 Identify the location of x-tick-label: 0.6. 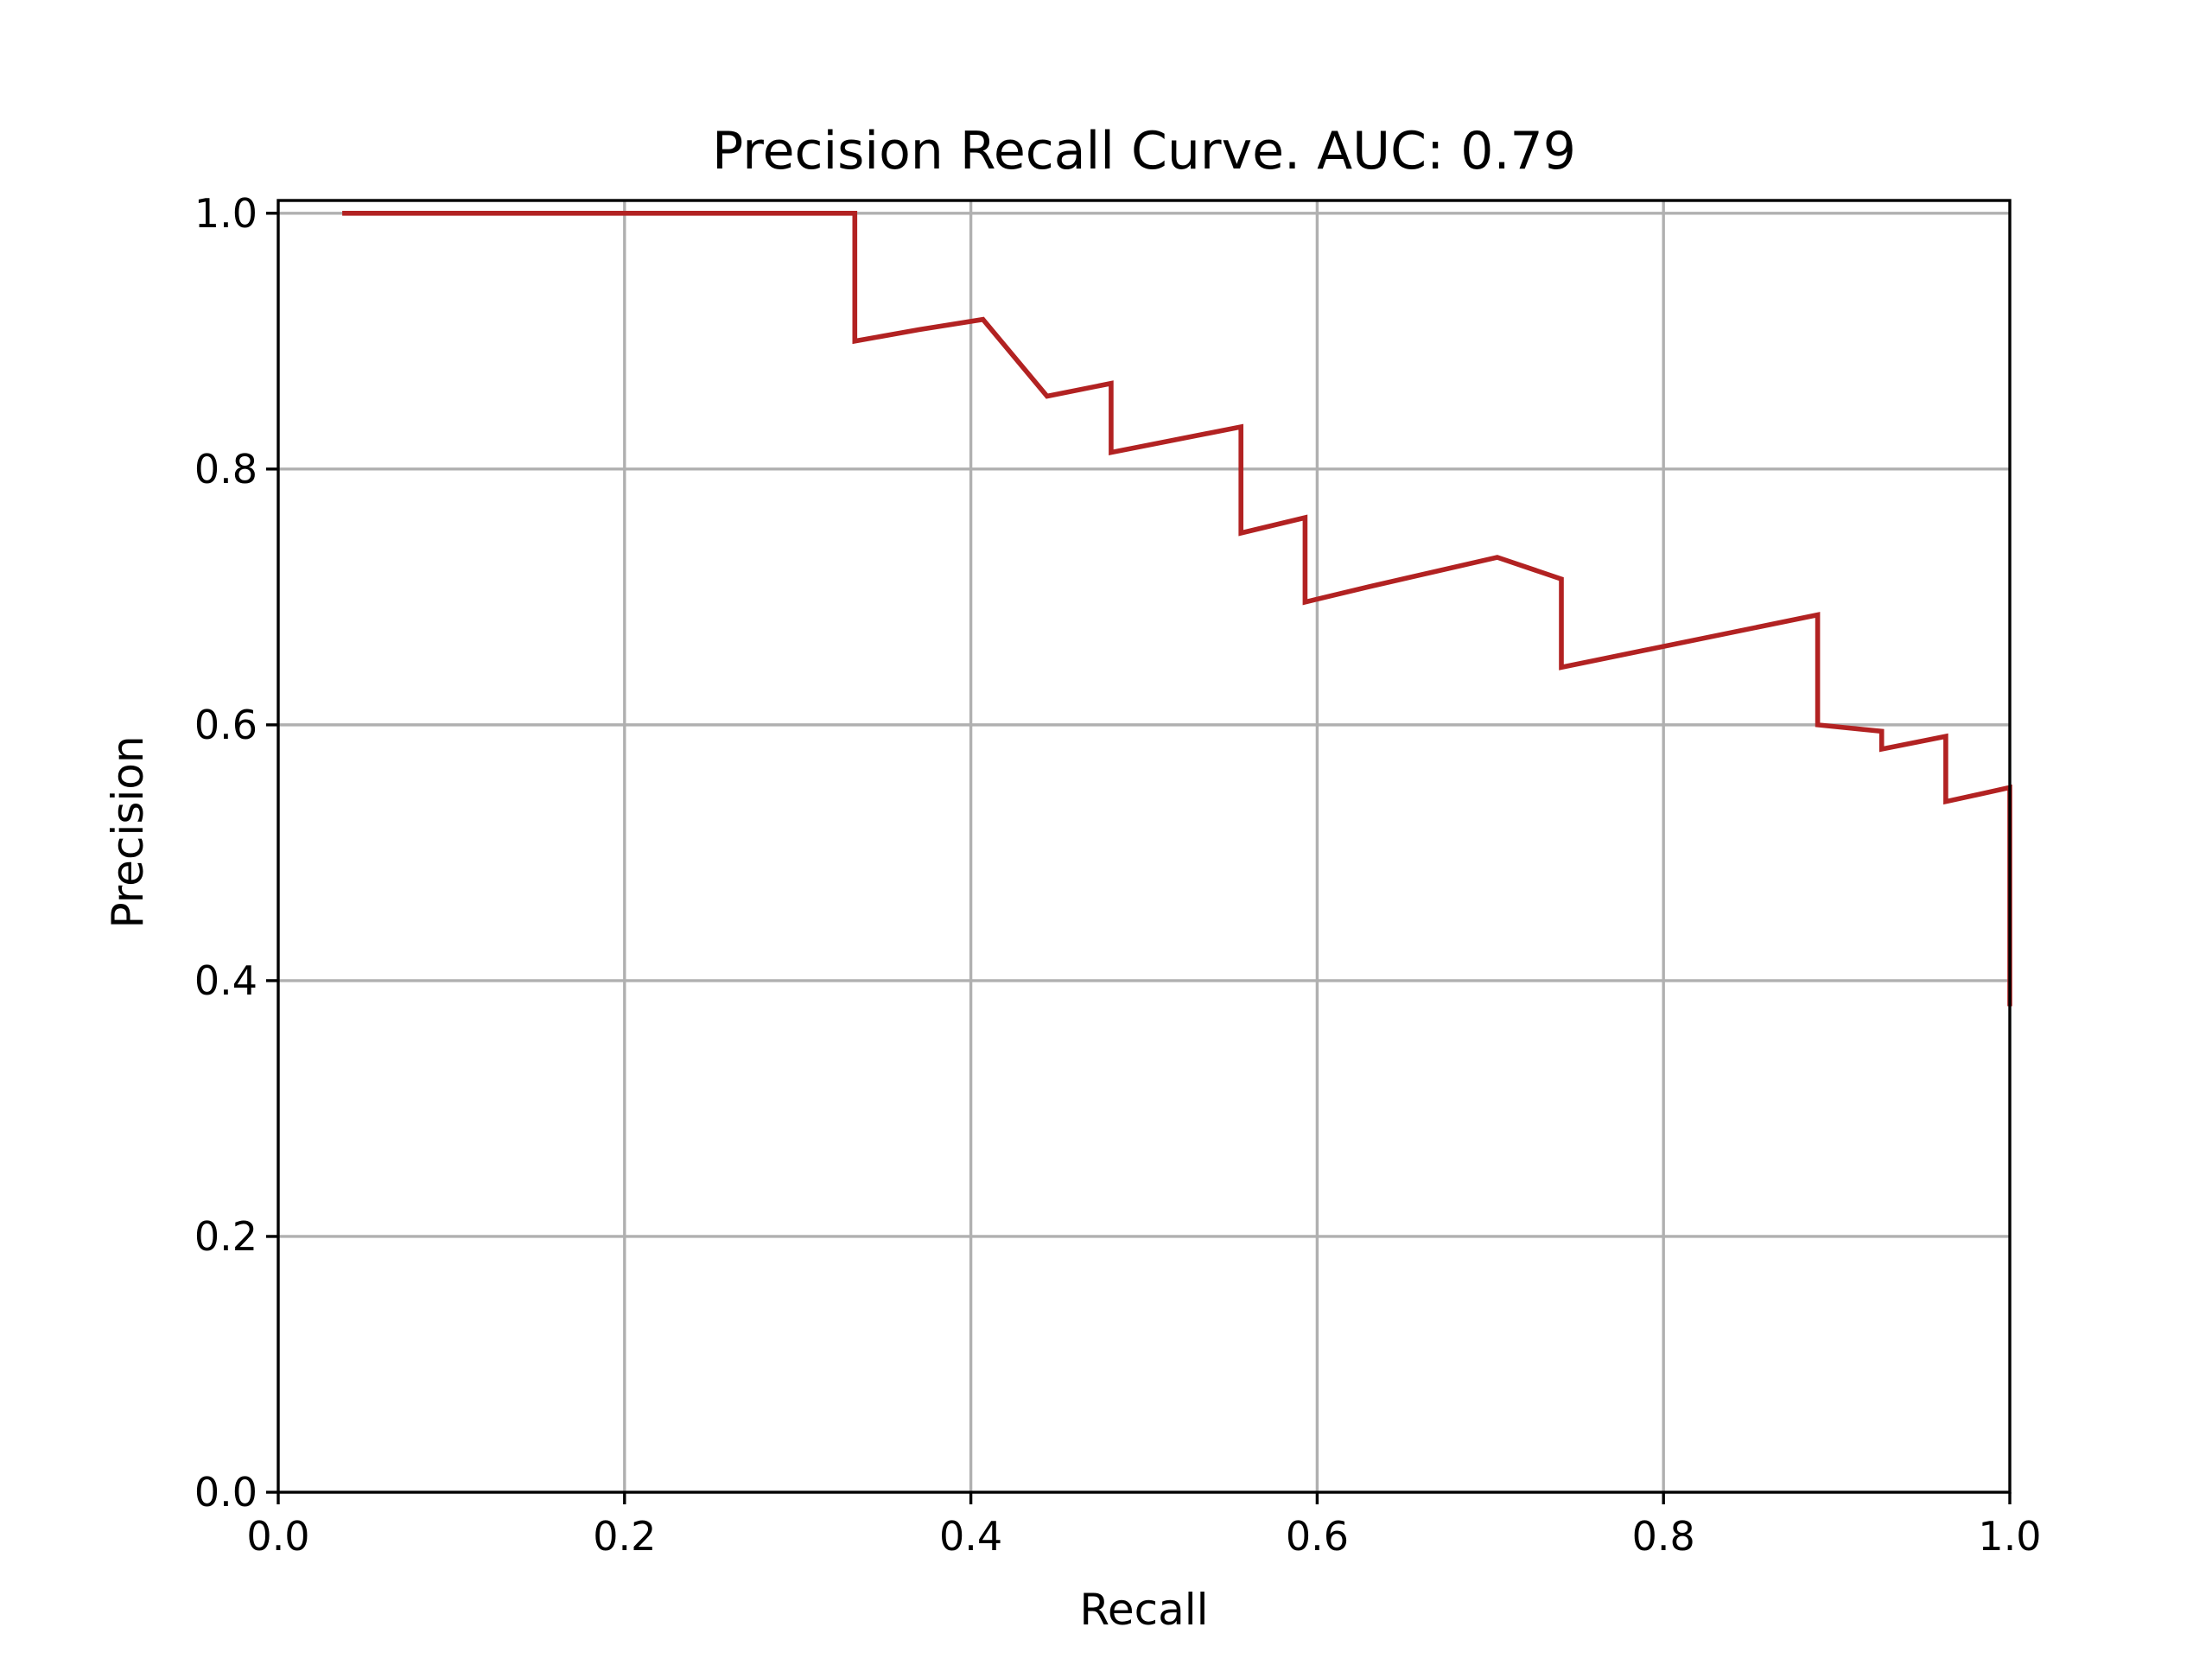
(1317, 1536).